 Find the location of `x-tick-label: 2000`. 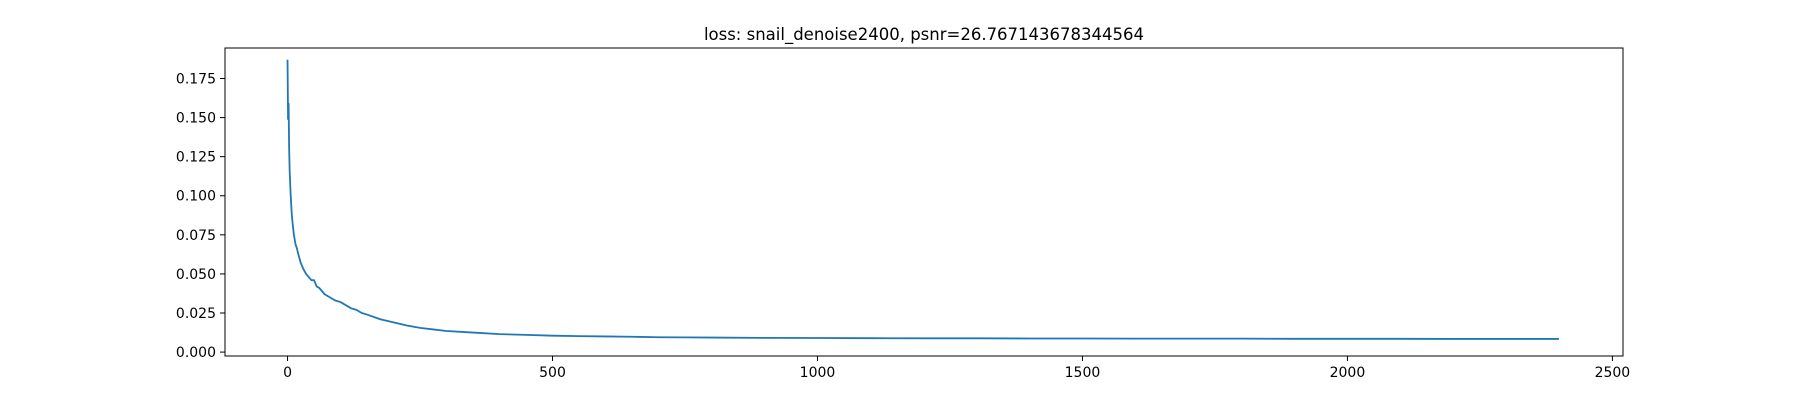

x-tick-label: 2000 is located at coordinates (1348, 373).